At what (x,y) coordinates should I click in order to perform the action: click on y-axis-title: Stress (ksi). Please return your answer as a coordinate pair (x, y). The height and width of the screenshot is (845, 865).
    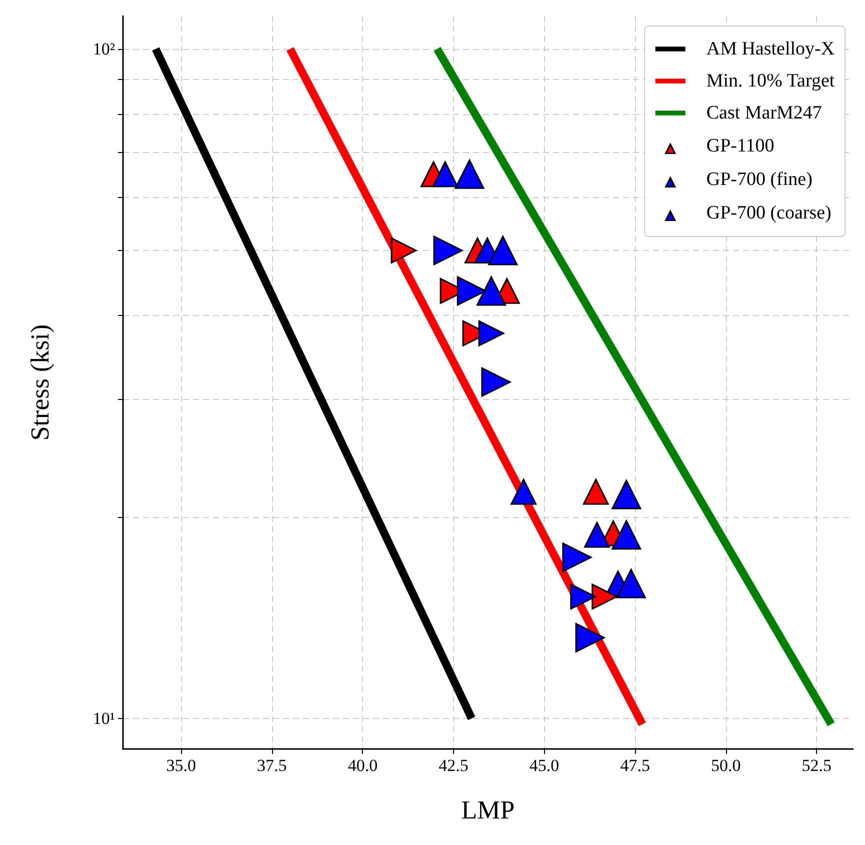
    Looking at the image, I should click on (40, 382).